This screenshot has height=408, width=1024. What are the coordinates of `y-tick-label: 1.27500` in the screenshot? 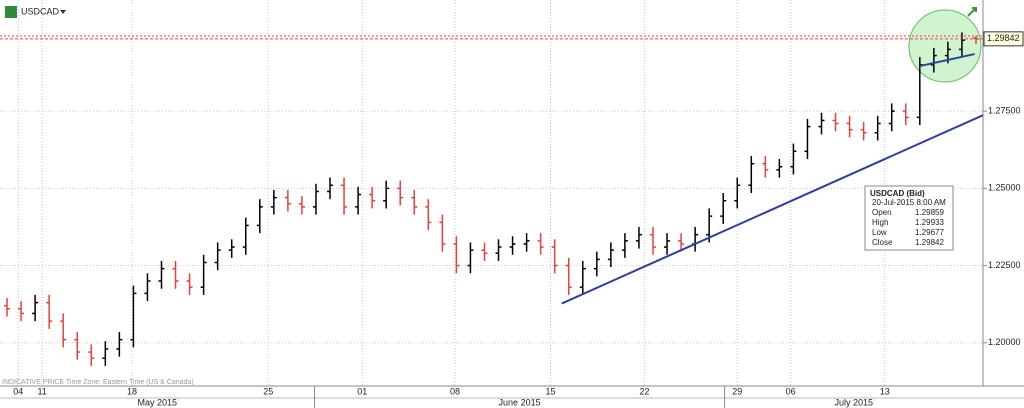 It's located at (1004, 111).